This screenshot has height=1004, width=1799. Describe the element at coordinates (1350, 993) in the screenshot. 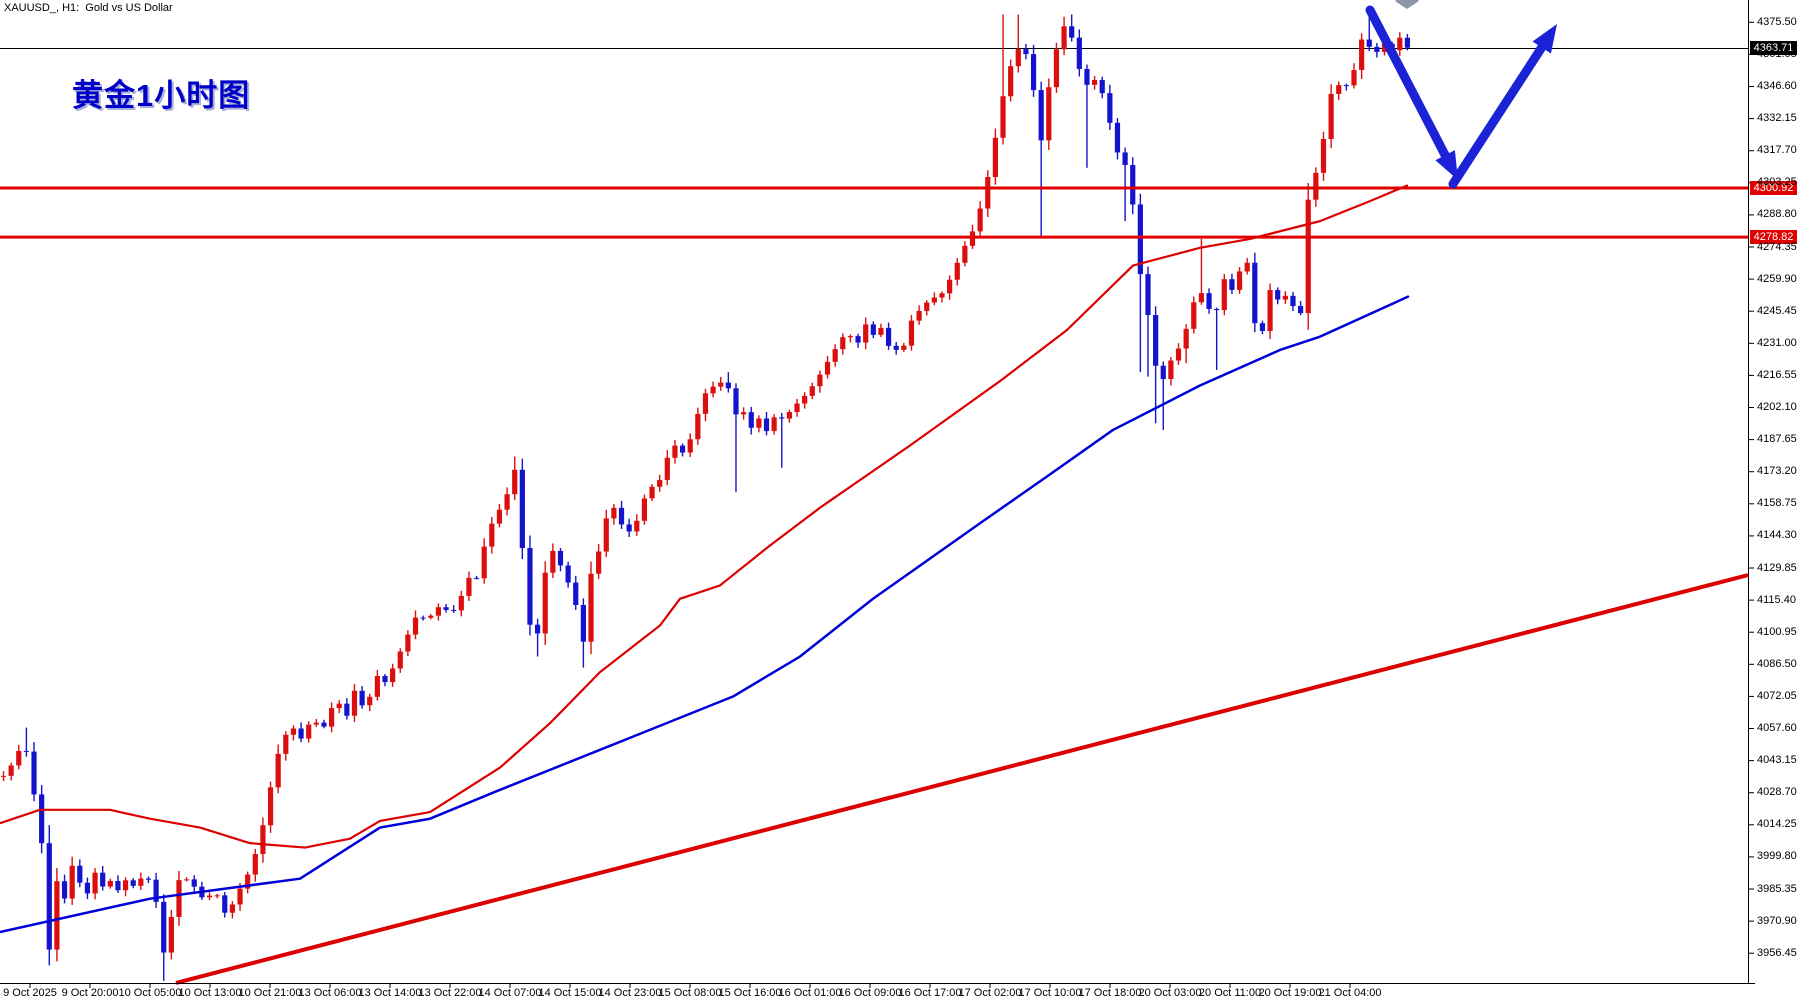

I see `time-axis-label: 21 Oct 04:00` at that location.